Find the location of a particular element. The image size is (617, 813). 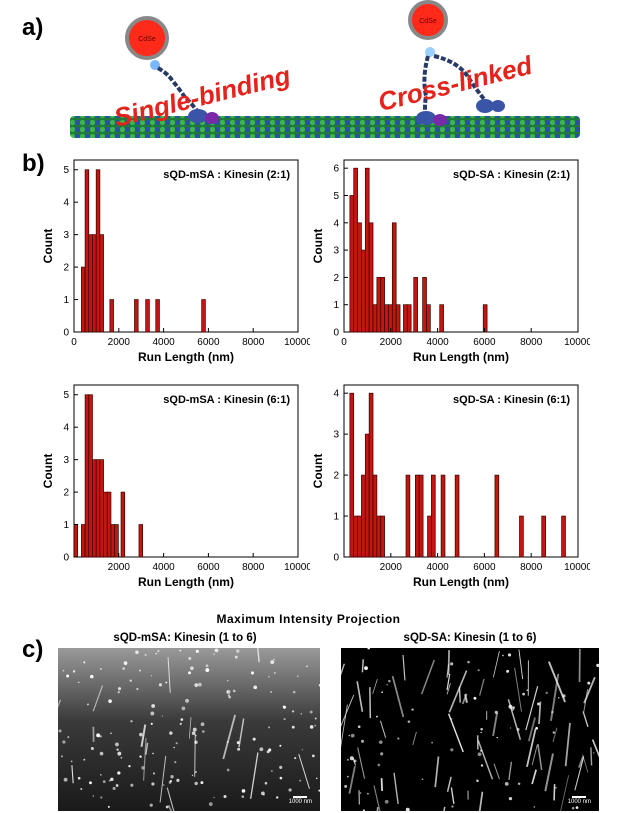

quantum-dot-left is located at coordinates (147, 38).